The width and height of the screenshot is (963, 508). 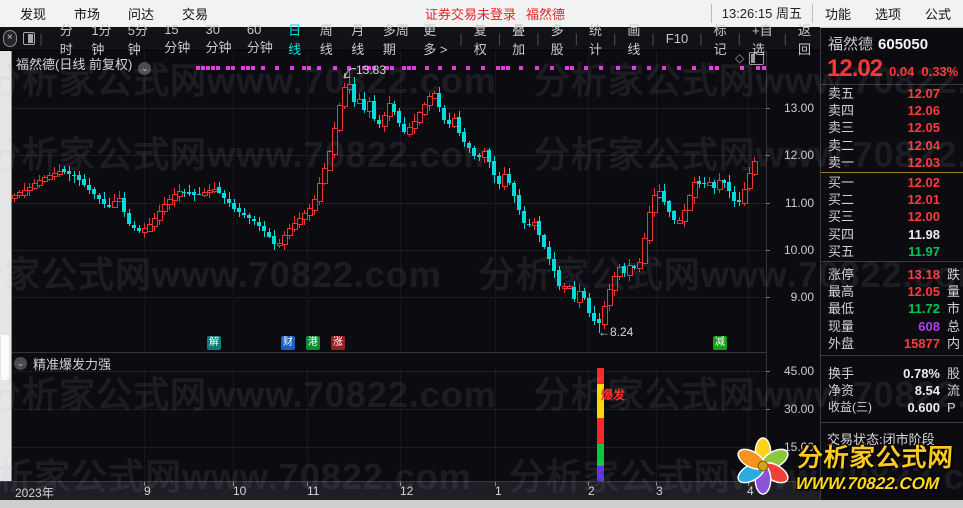 I want to click on action-button-标记: 标记, so click(x=720, y=39).